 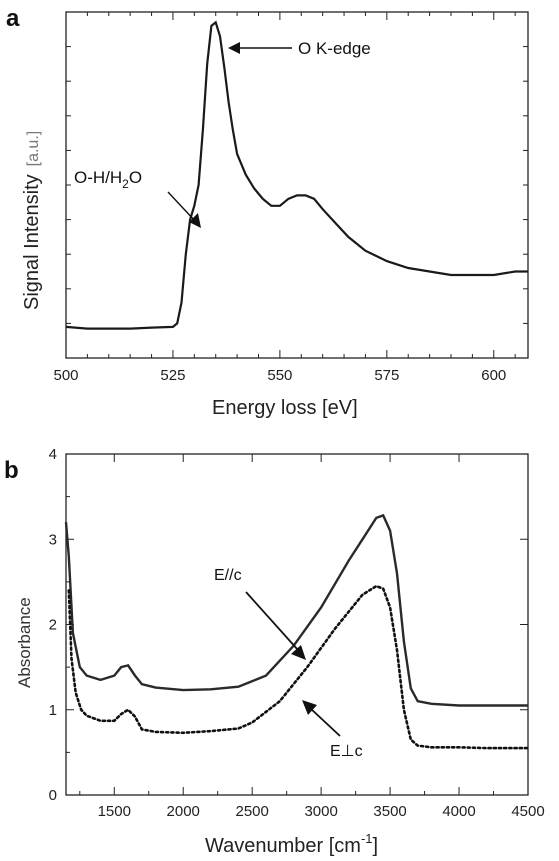 What do you see at coordinates (298, 652) in the screenshot?
I see `annotation-e-parallel-c-arrowhead` at bounding box center [298, 652].